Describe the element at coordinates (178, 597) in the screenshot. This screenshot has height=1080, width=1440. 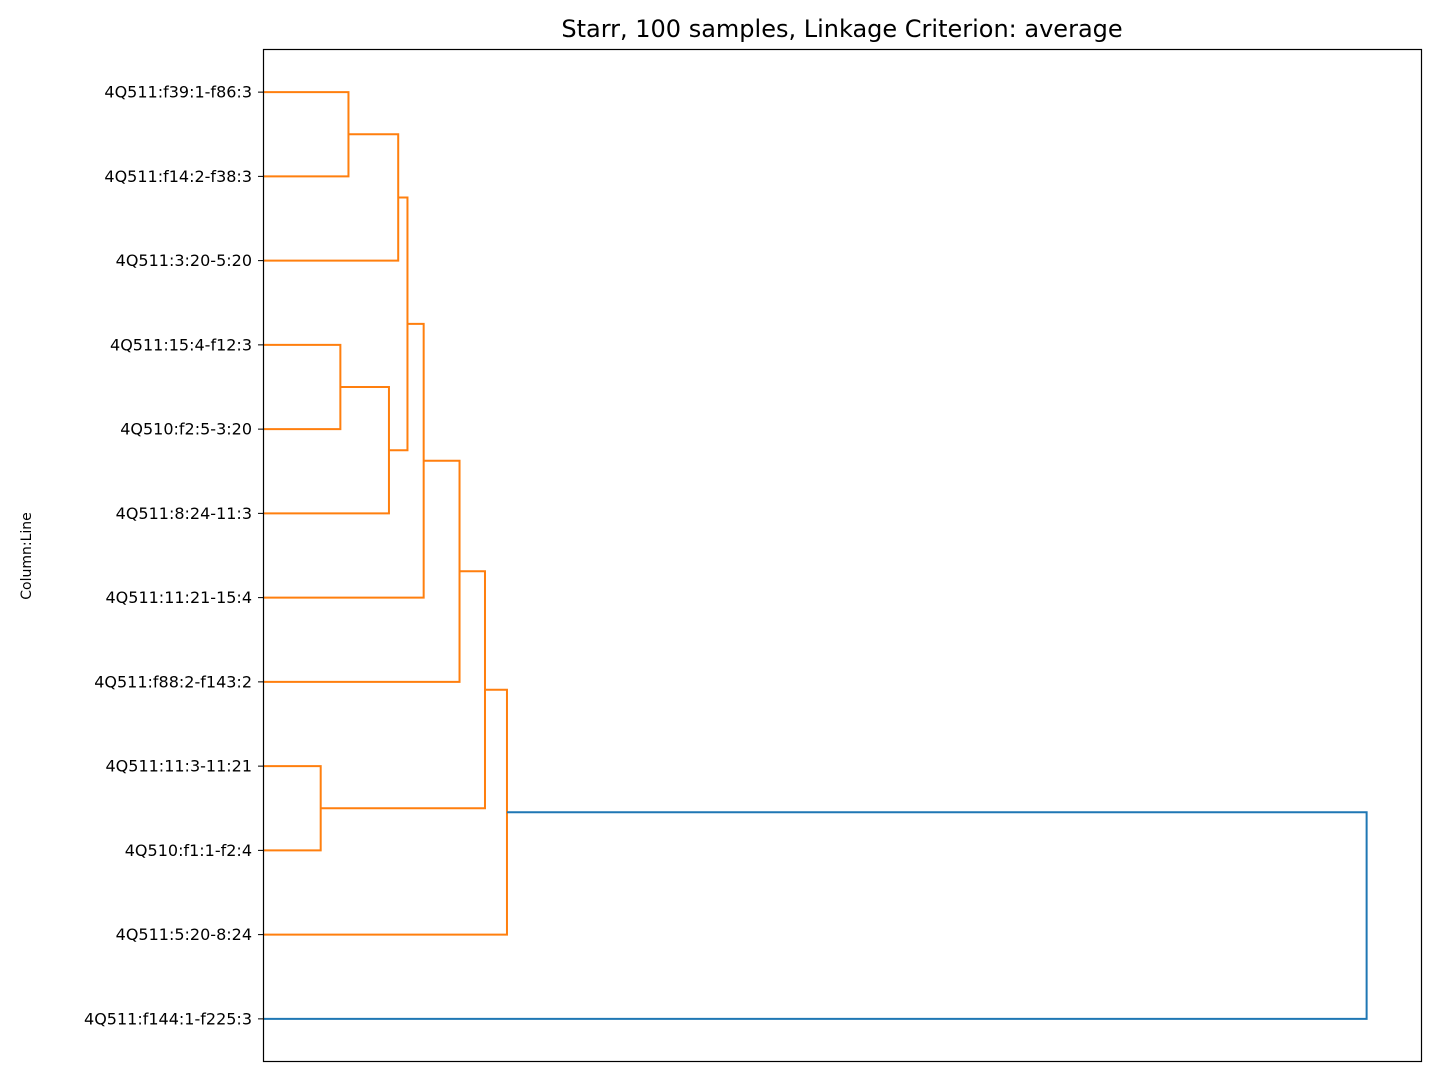
I see `leaf-label: 4Q511:11:21-15:4` at that location.